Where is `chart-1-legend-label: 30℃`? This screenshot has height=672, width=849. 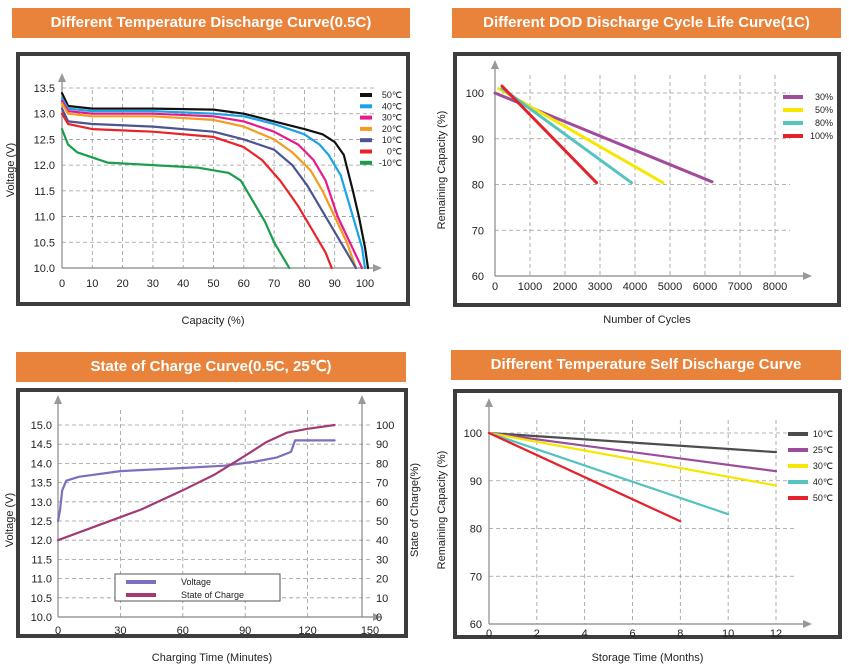 chart-1-legend-label: 30℃ is located at coordinates (392, 118).